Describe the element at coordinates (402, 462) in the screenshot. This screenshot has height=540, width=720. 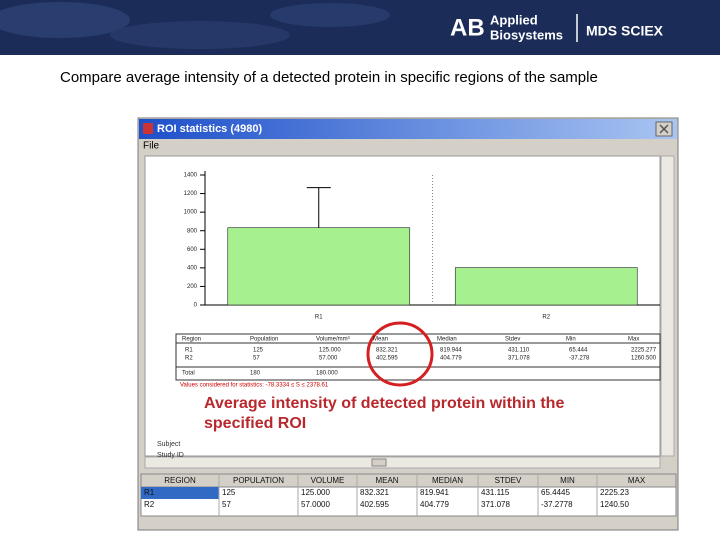
I see `horizontal-scrollbar` at that location.